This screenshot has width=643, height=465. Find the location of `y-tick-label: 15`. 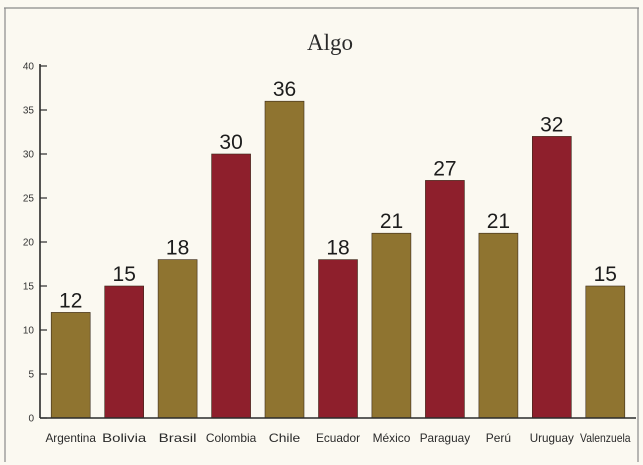

y-tick-label: 15 is located at coordinates (29, 287).